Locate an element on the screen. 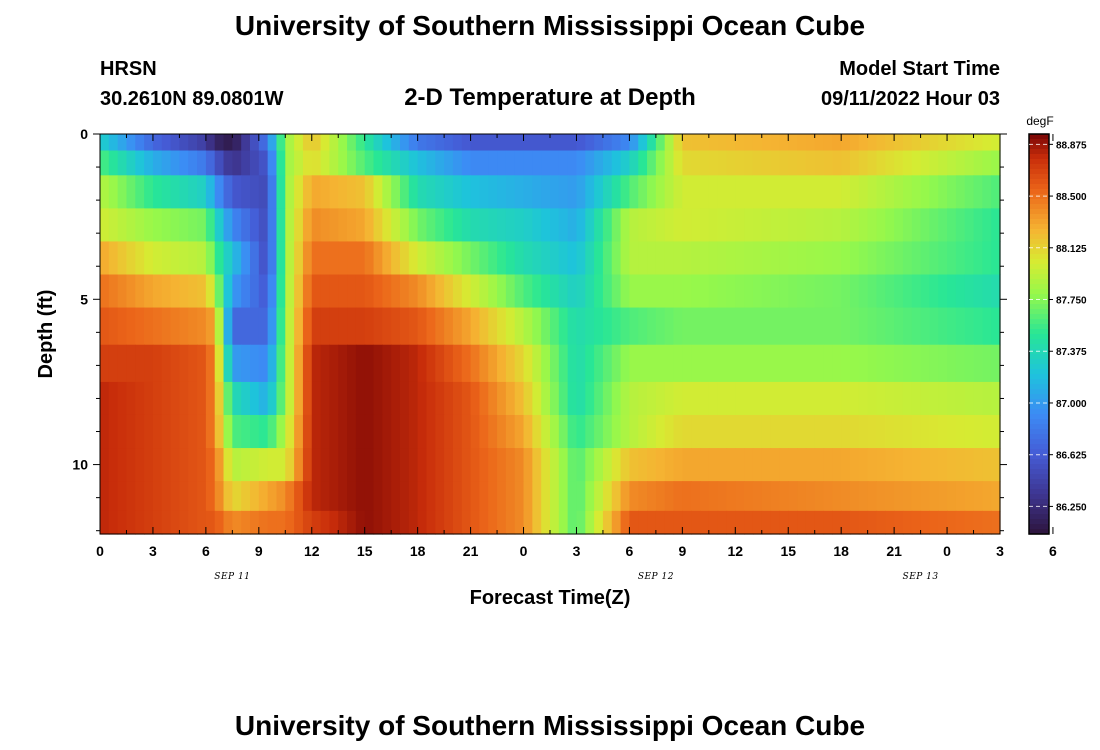 The height and width of the screenshot is (750, 1100). x-axis-title: Forecast Time(Z) is located at coordinates (550, 598).